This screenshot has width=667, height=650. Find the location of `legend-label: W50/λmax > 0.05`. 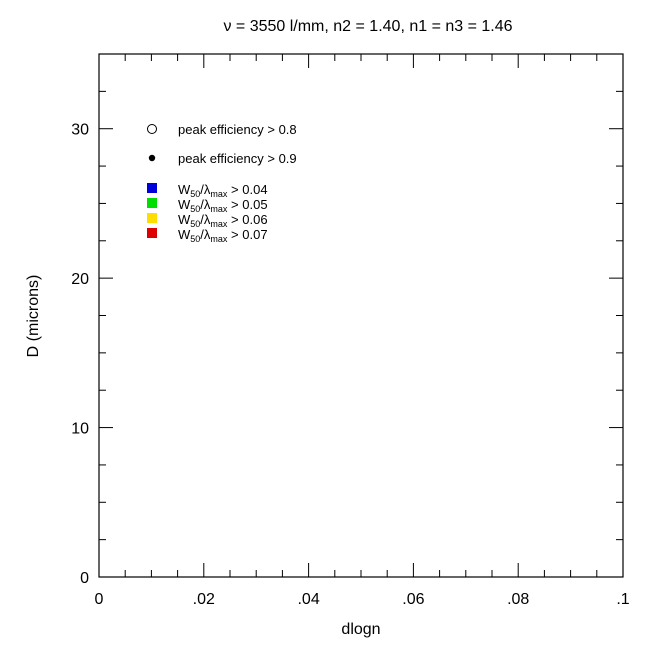

legend-label: W50/λmax > 0.05 is located at coordinates (223, 205).